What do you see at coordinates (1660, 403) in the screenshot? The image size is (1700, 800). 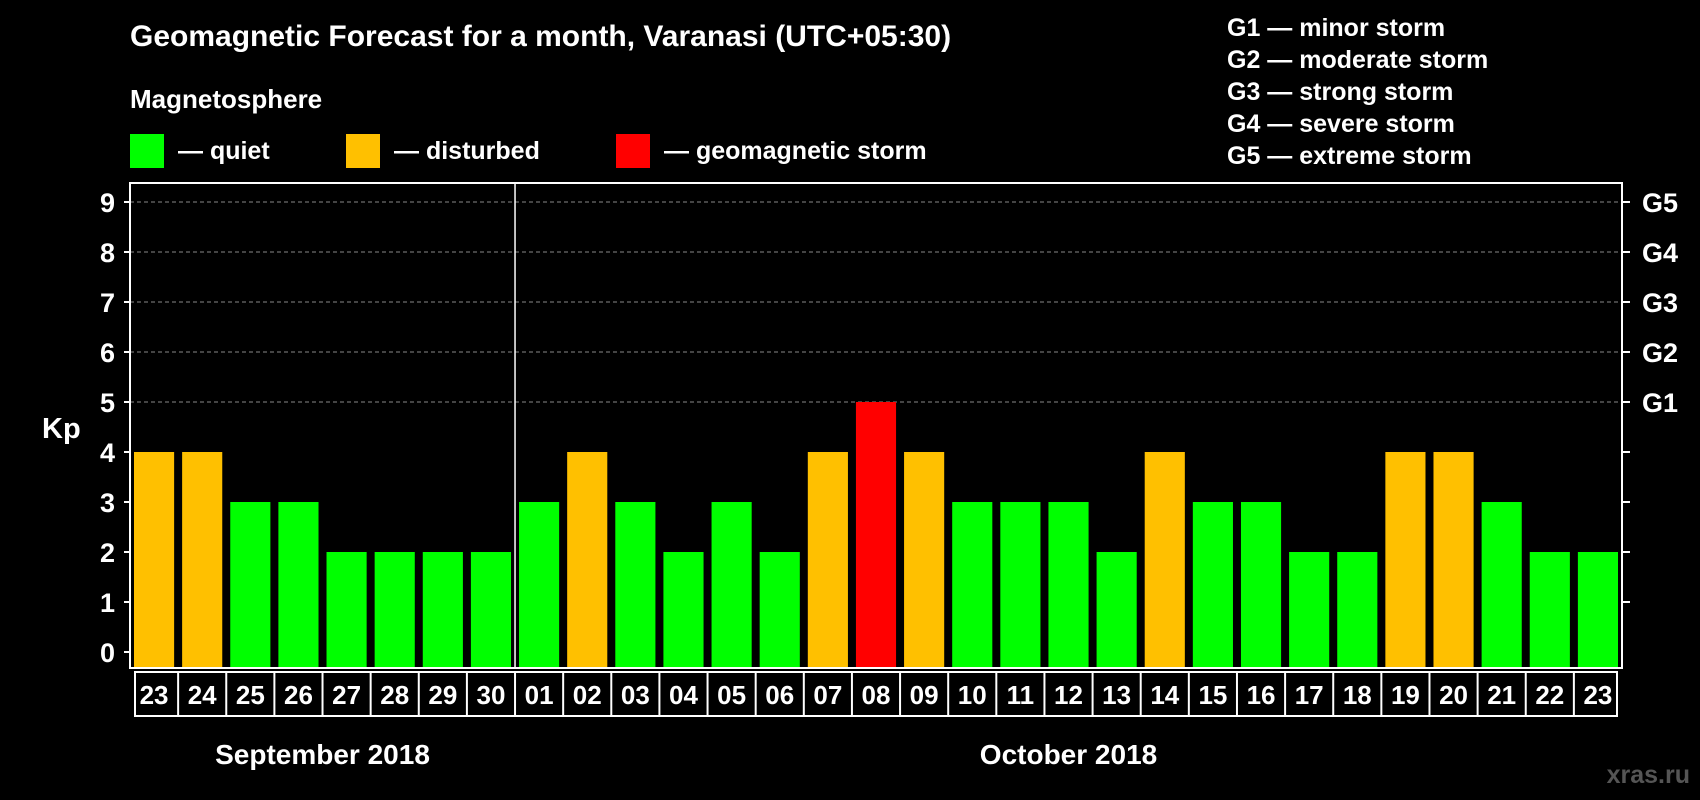 I see `g-scale-label-G1: G1` at bounding box center [1660, 403].